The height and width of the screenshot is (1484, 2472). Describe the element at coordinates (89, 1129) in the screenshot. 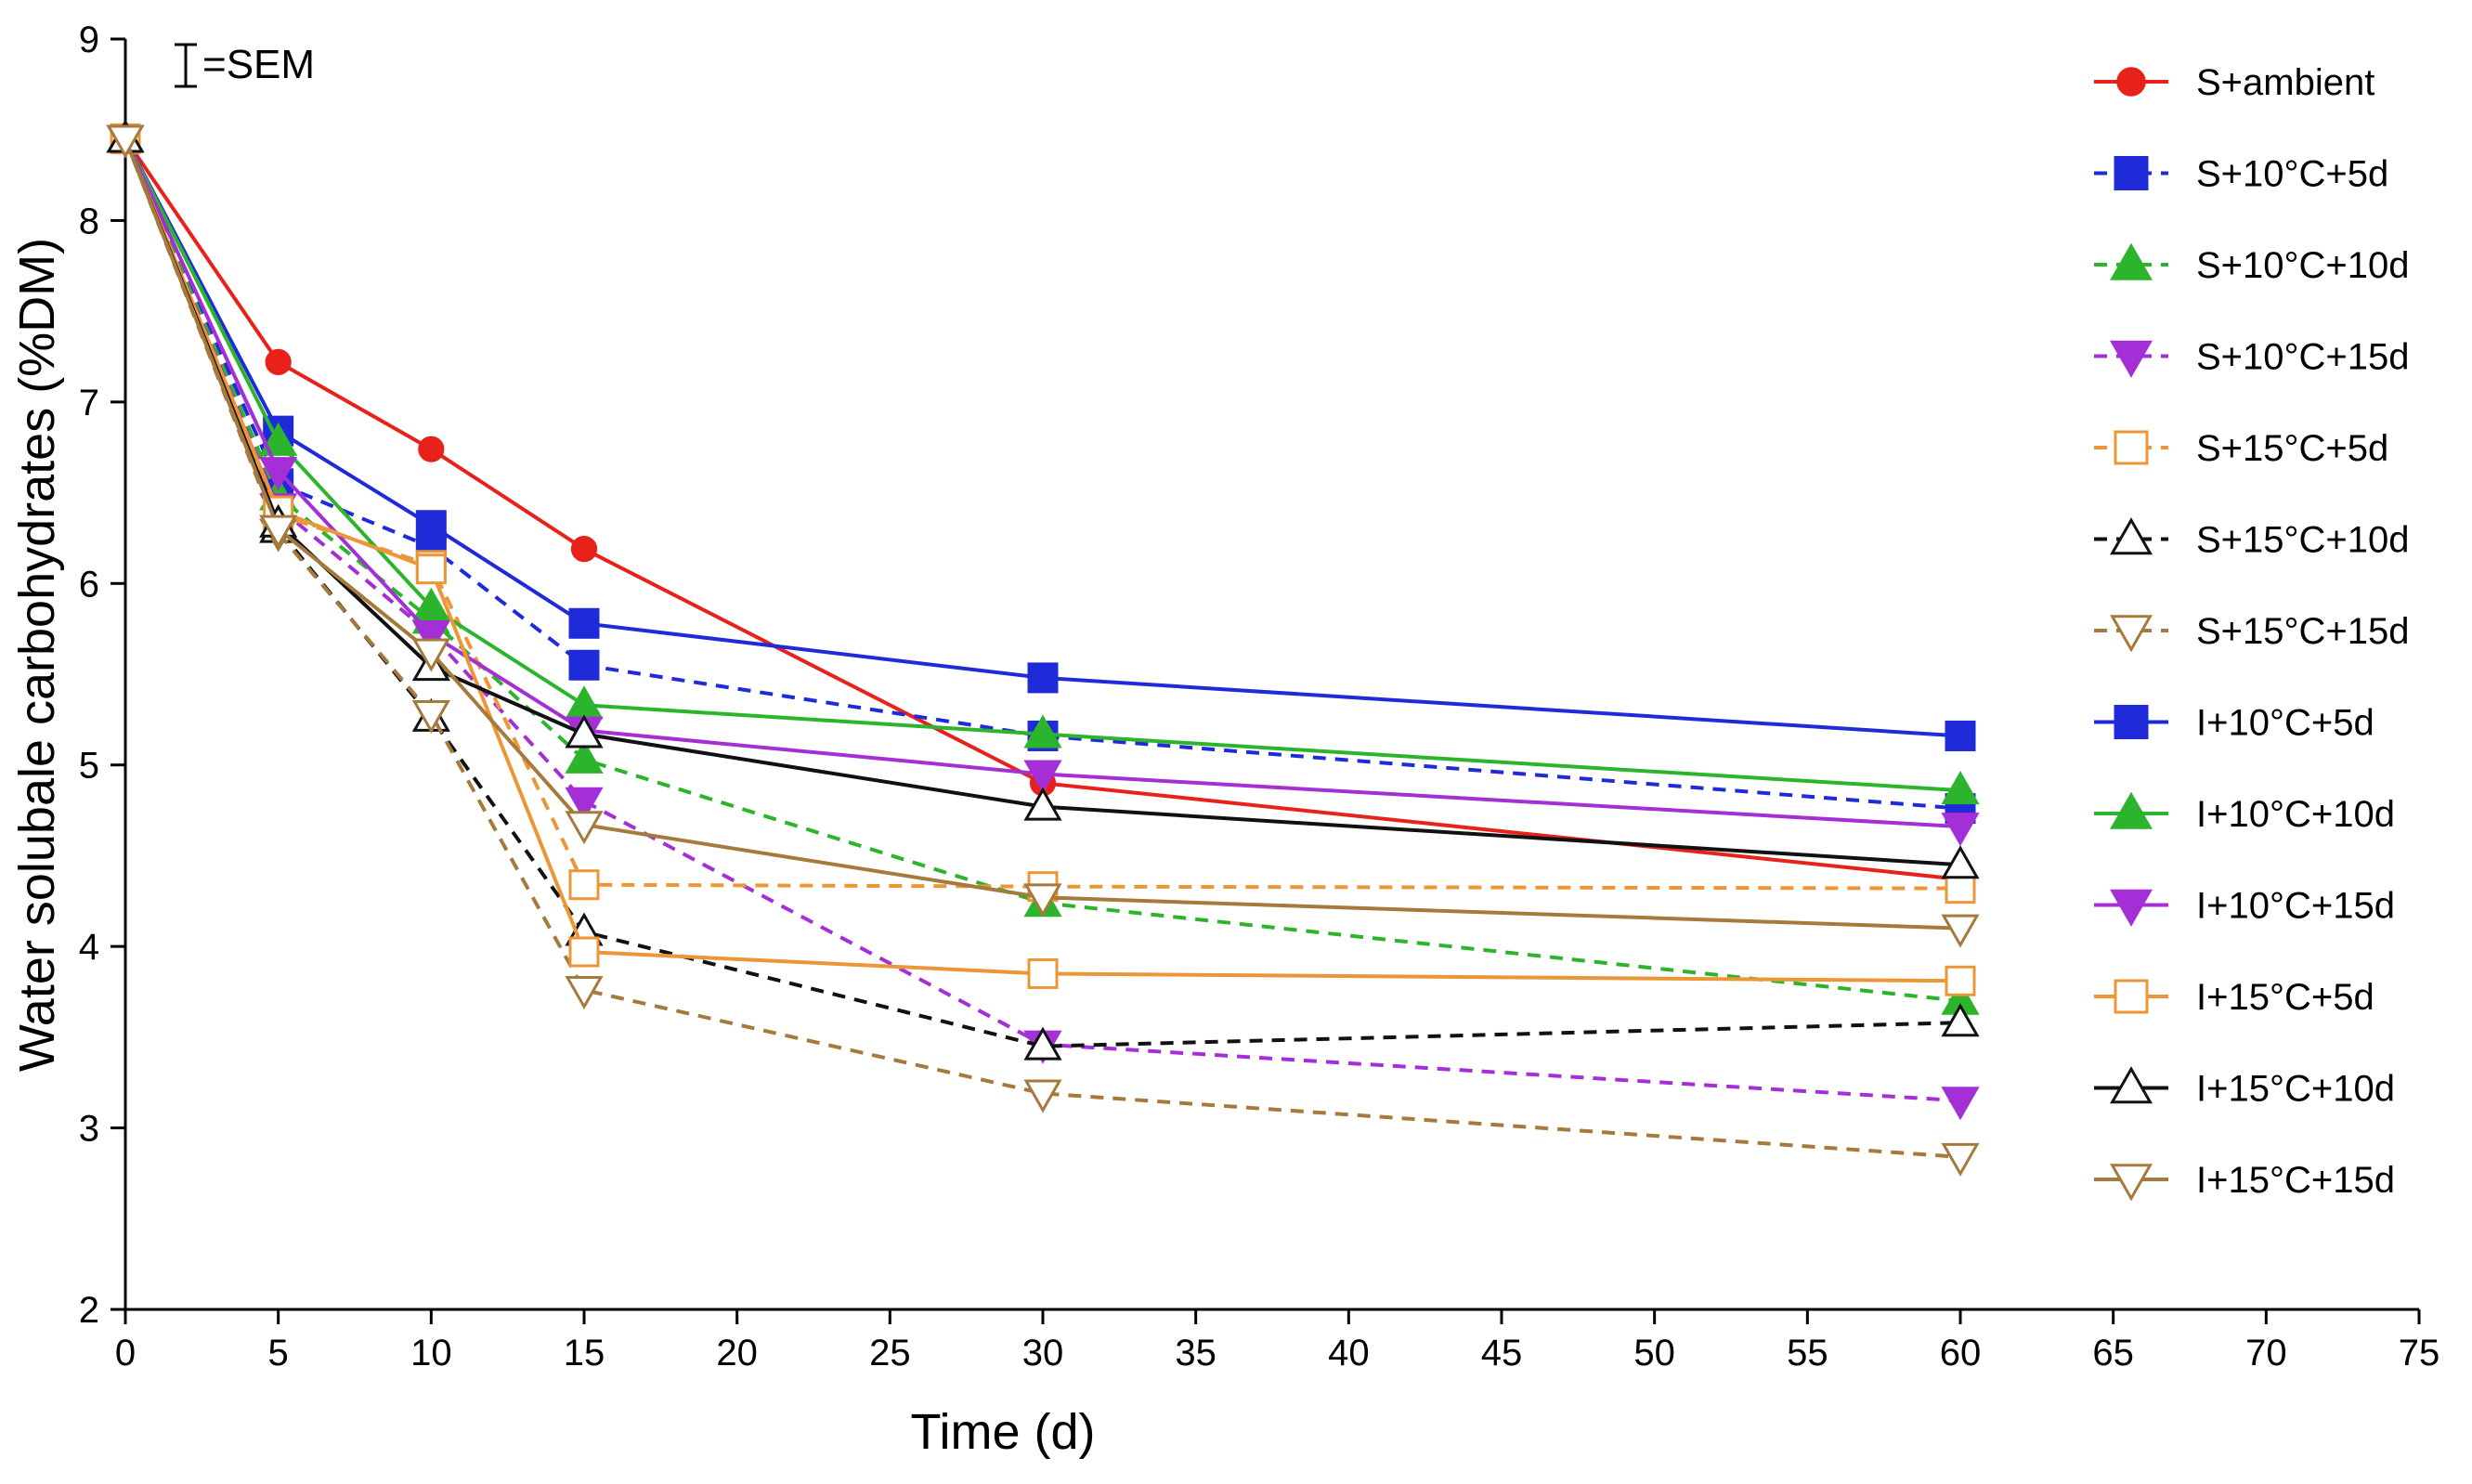

I see `y-tick-label: 3` at that location.